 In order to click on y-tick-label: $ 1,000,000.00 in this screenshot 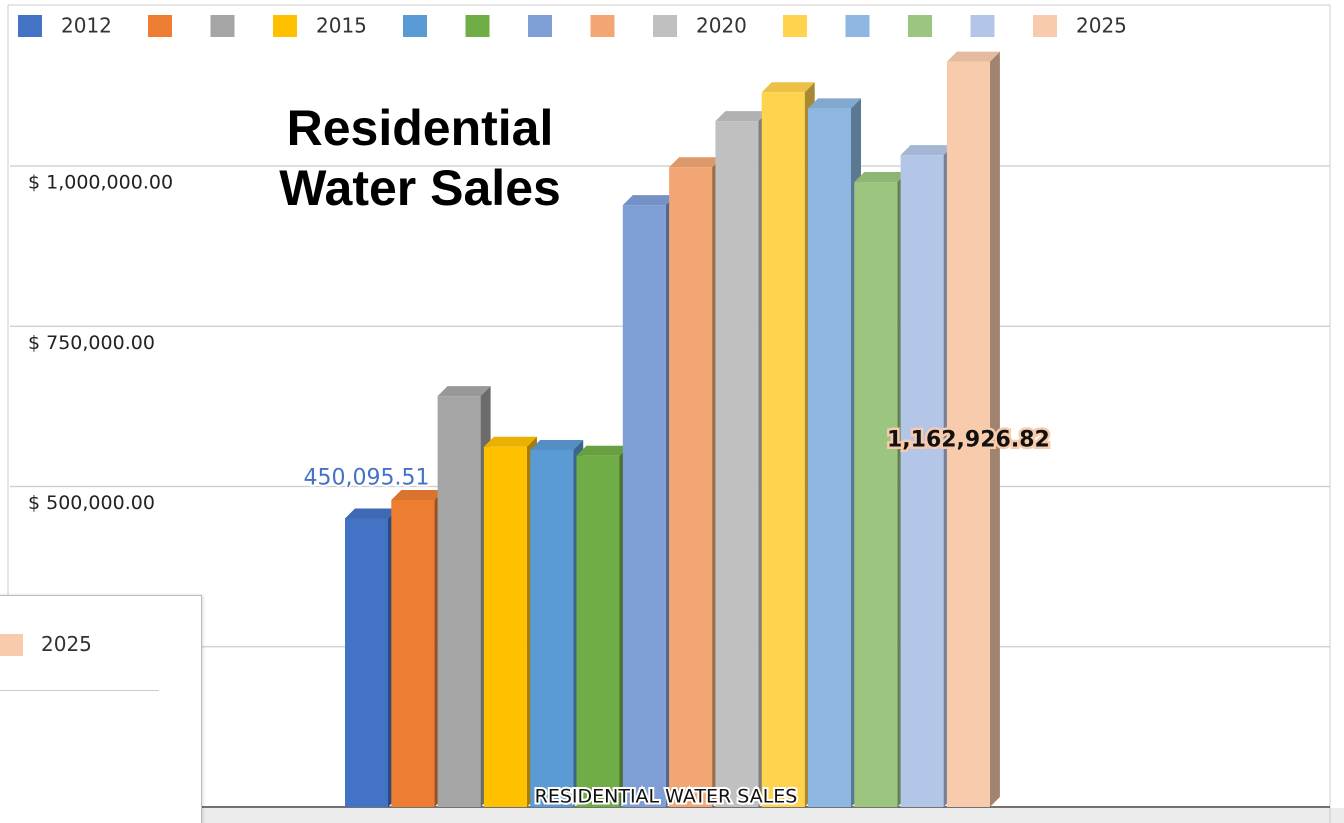, I will do `click(100, 183)`.